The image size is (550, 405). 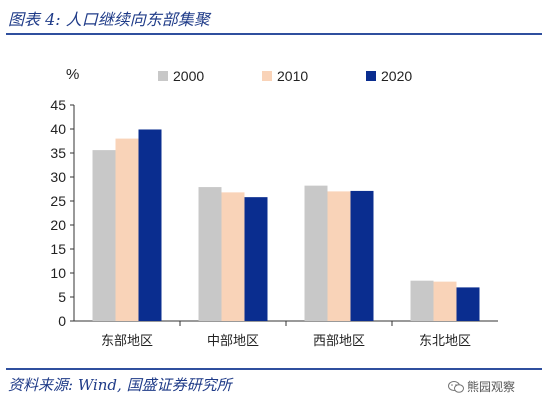 I want to click on x-category-label: 东部地区, so click(x=127, y=341).